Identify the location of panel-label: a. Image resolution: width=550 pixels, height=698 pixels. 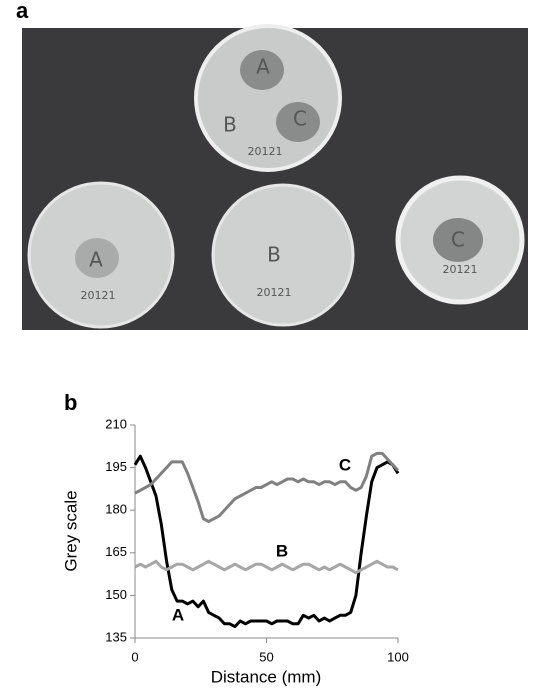
(22, 11).